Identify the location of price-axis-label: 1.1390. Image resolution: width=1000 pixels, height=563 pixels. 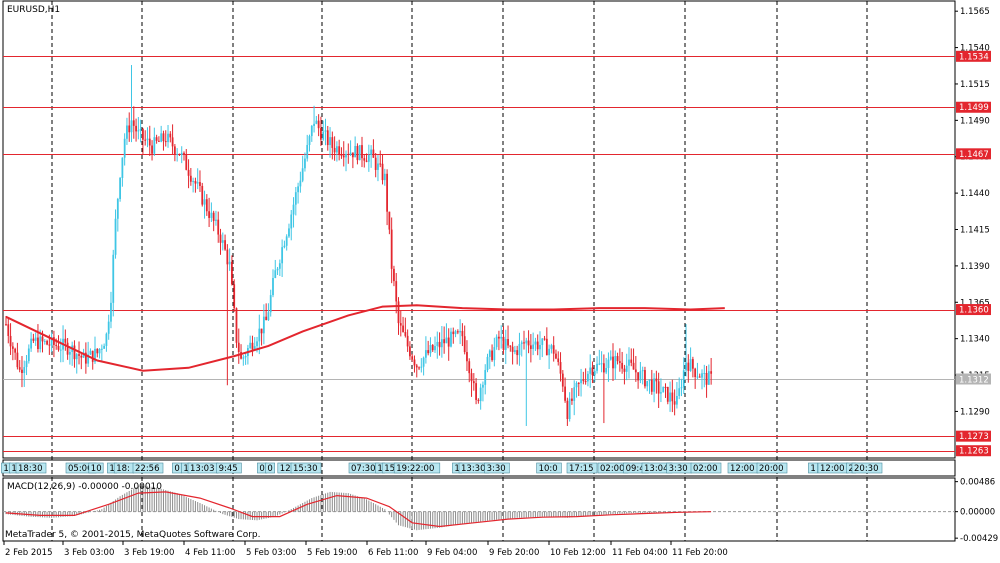
(975, 267).